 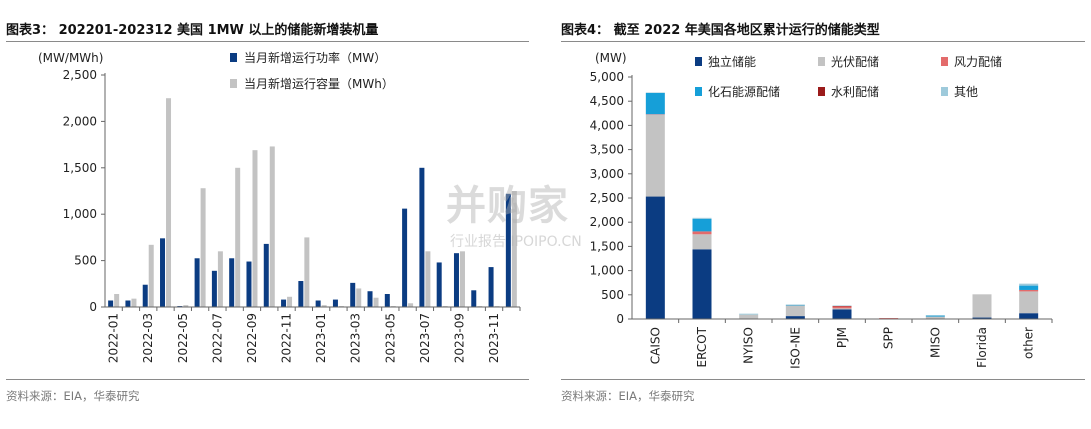 I want to click on x-tick-label: 2023-09, so click(x=459, y=338).